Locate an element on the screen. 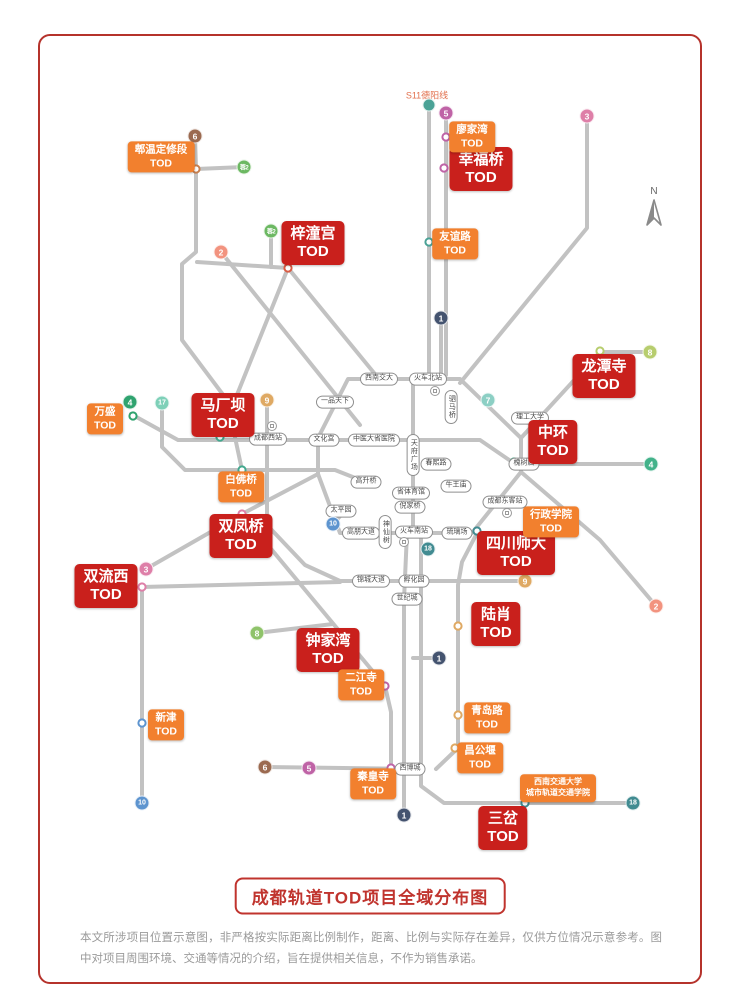 The image size is (740, 986). tod-project-label: 新津 TOD is located at coordinates (166, 725).